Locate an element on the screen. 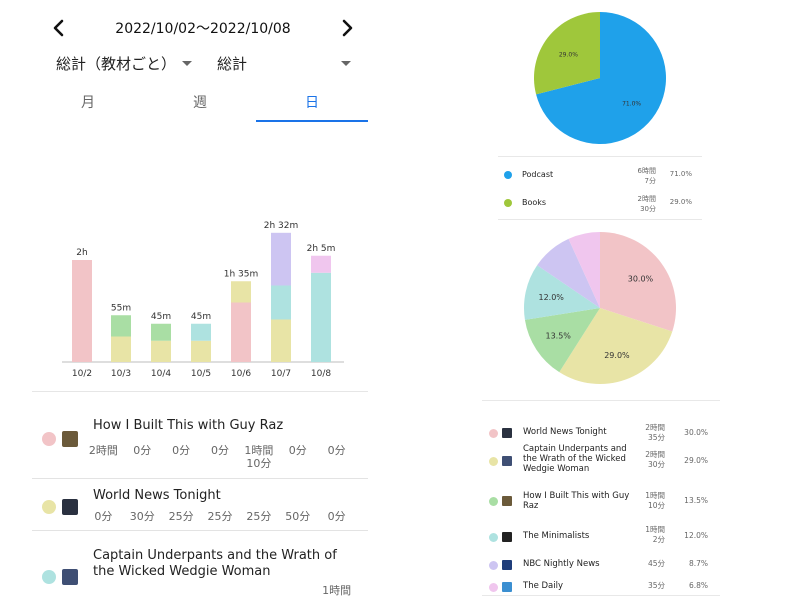 This screenshot has width=800, height=600. title-duration: 1時間 10分 is located at coordinates (655, 500).